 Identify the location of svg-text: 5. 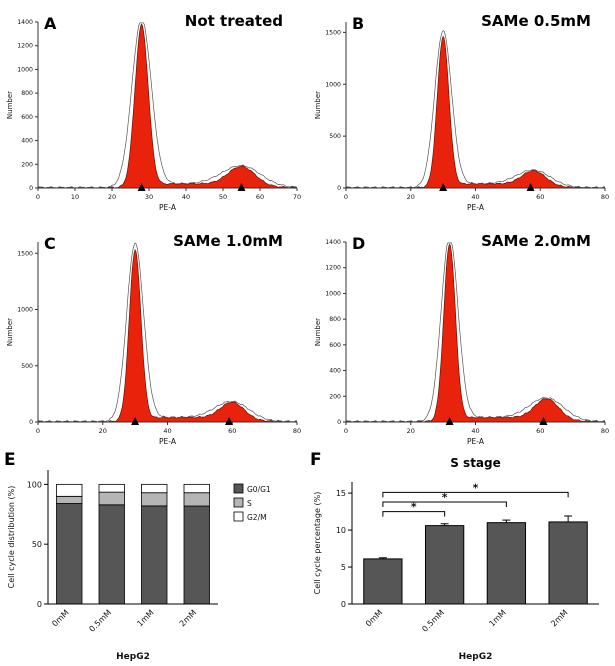
(343, 567).